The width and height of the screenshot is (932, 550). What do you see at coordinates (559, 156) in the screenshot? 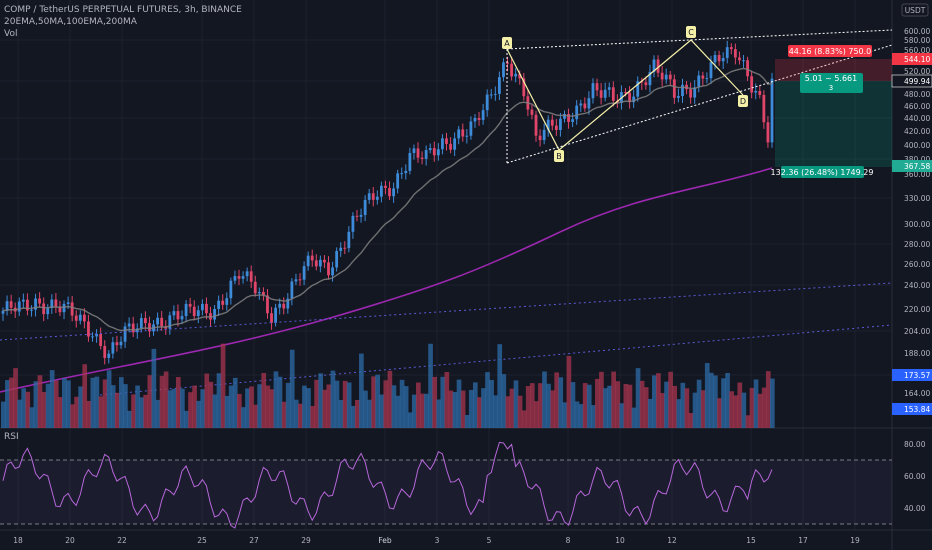
I see `pattern-point-label: B` at bounding box center [559, 156].